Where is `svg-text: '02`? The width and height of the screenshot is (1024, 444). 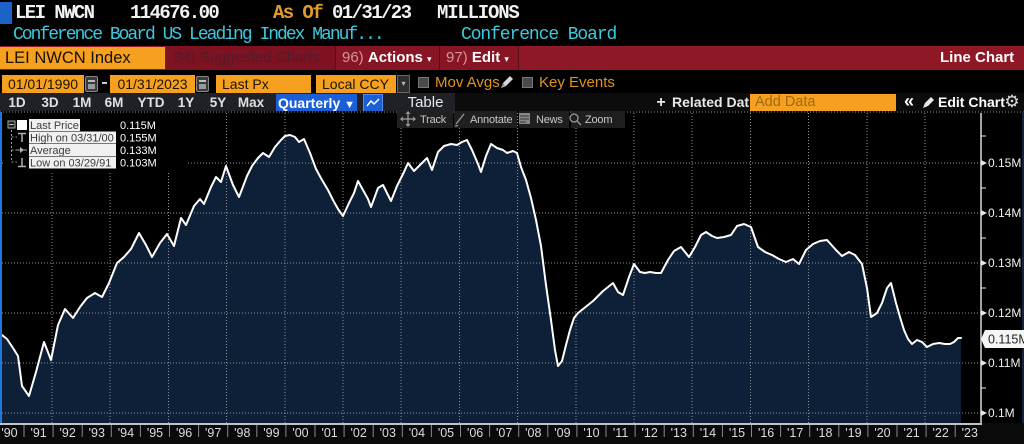 svg-text: '02 is located at coordinates (359, 433).